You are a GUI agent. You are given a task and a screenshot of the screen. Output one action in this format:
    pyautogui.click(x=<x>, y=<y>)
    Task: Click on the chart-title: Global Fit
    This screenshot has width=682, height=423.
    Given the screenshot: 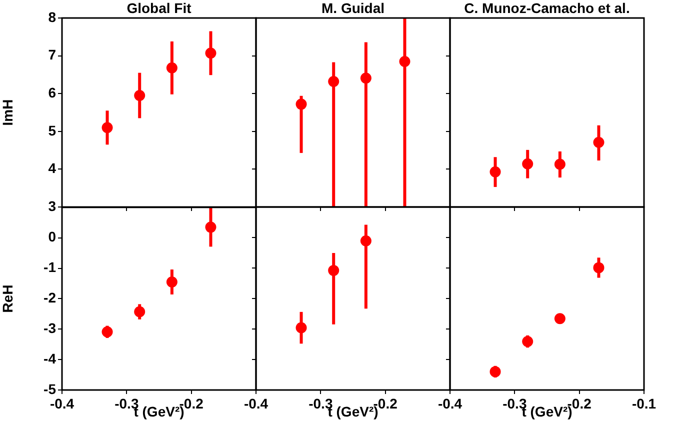 What is the action you would take?
    pyautogui.click(x=159, y=8)
    